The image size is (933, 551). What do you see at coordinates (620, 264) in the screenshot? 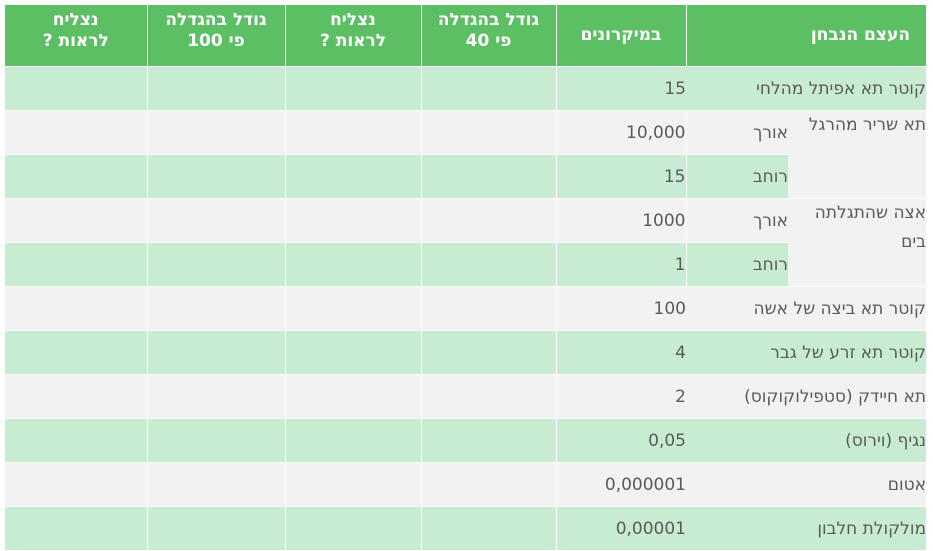
I see `microns-value: 1` at bounding box center [620, 264].